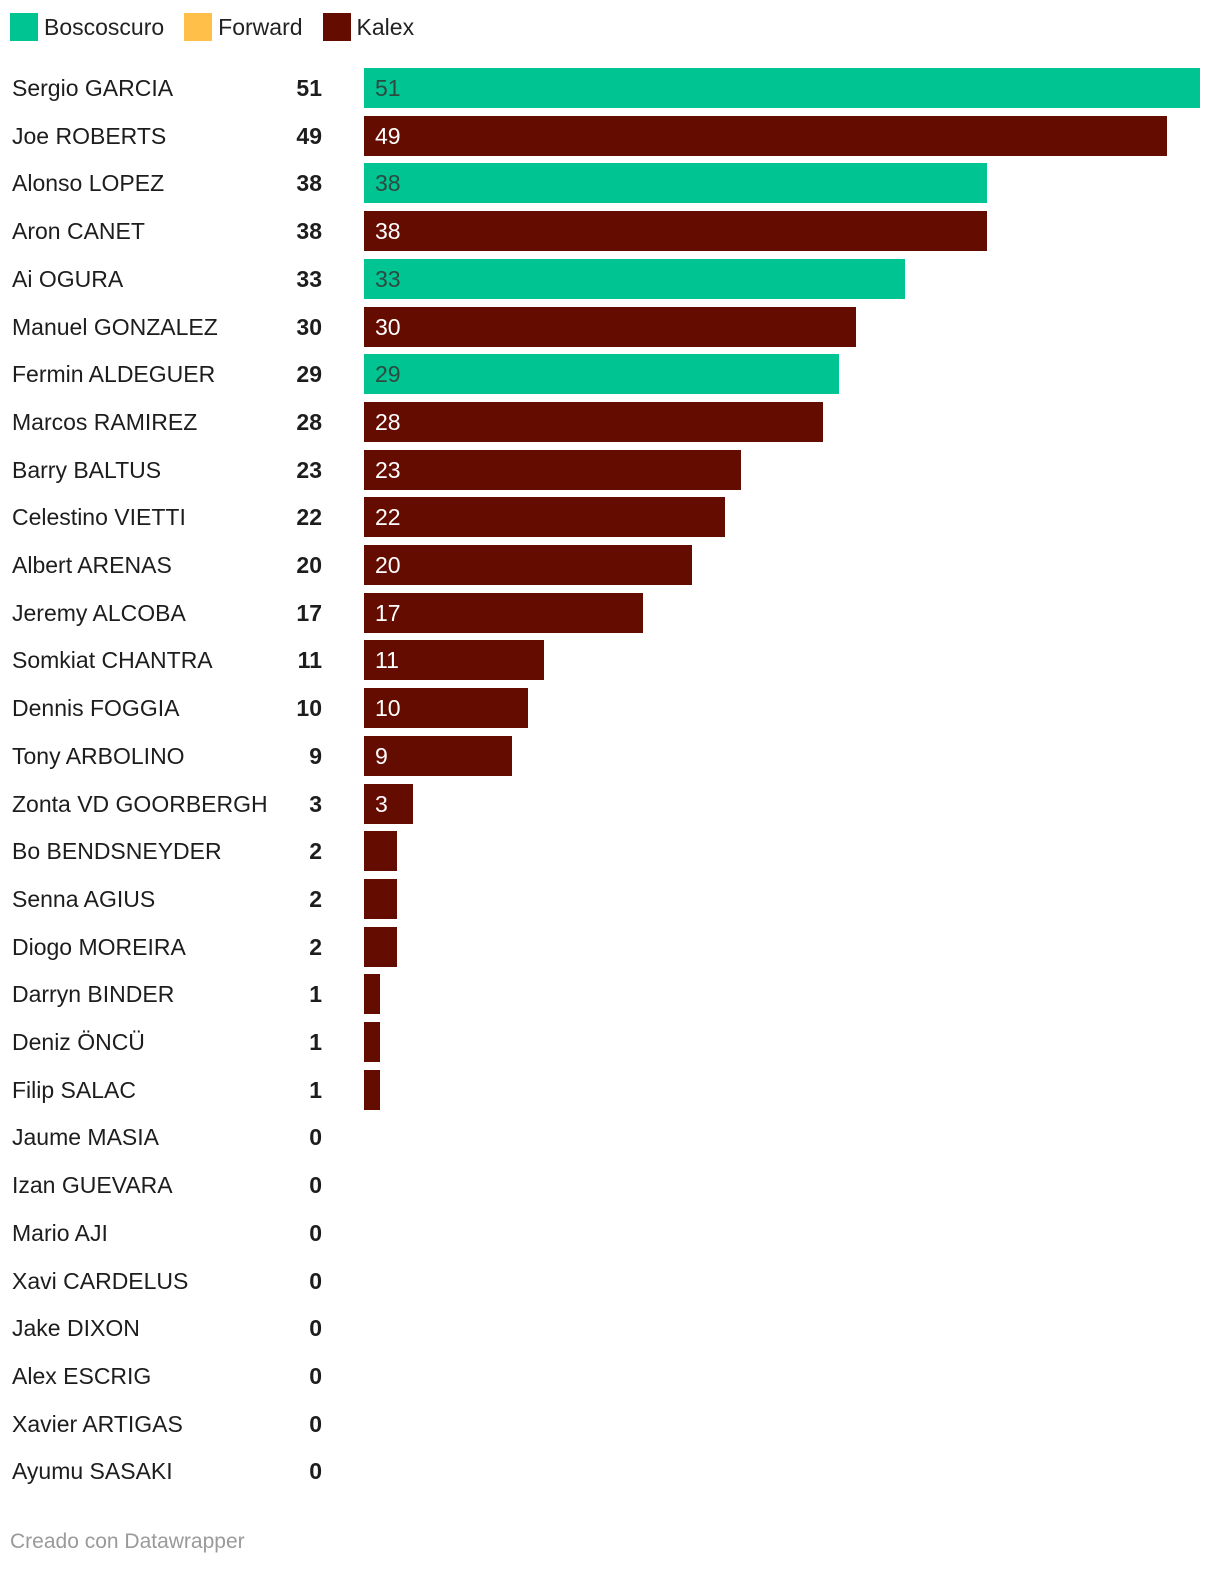  I want to click on rider-name: Dennis FOGGIA, so click(96, 708).